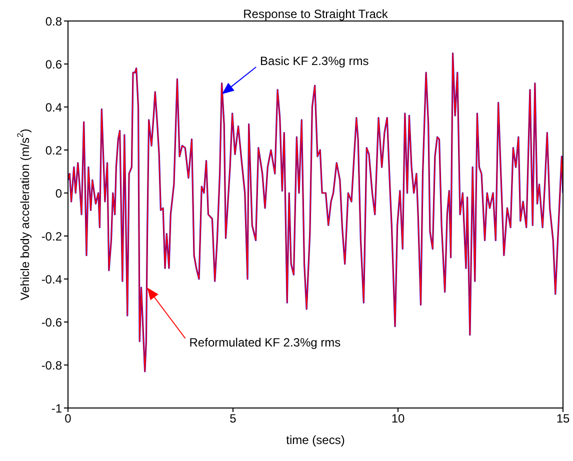  What do you see at coordinates (68, 419) in the screenshot?
I see `x-tick-label: 0` at bounding box center [68, 419].